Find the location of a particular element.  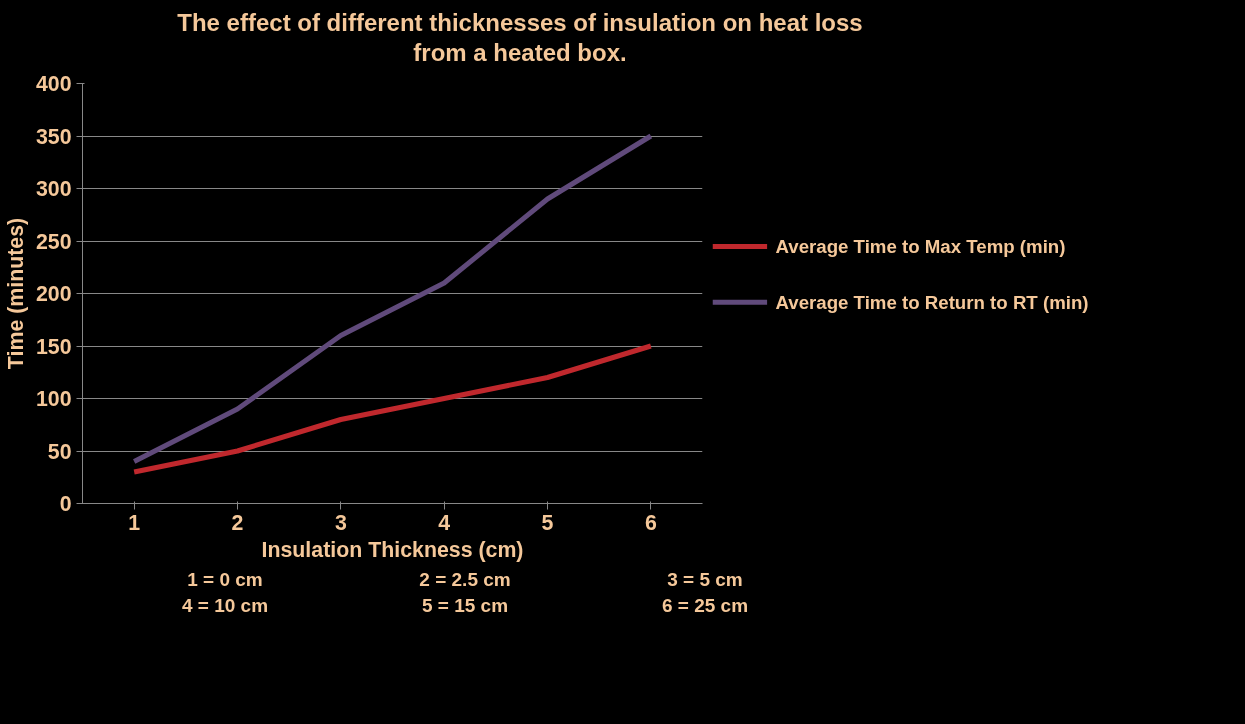

text: 3 = 5 cm is located at coordinates (705, 580).